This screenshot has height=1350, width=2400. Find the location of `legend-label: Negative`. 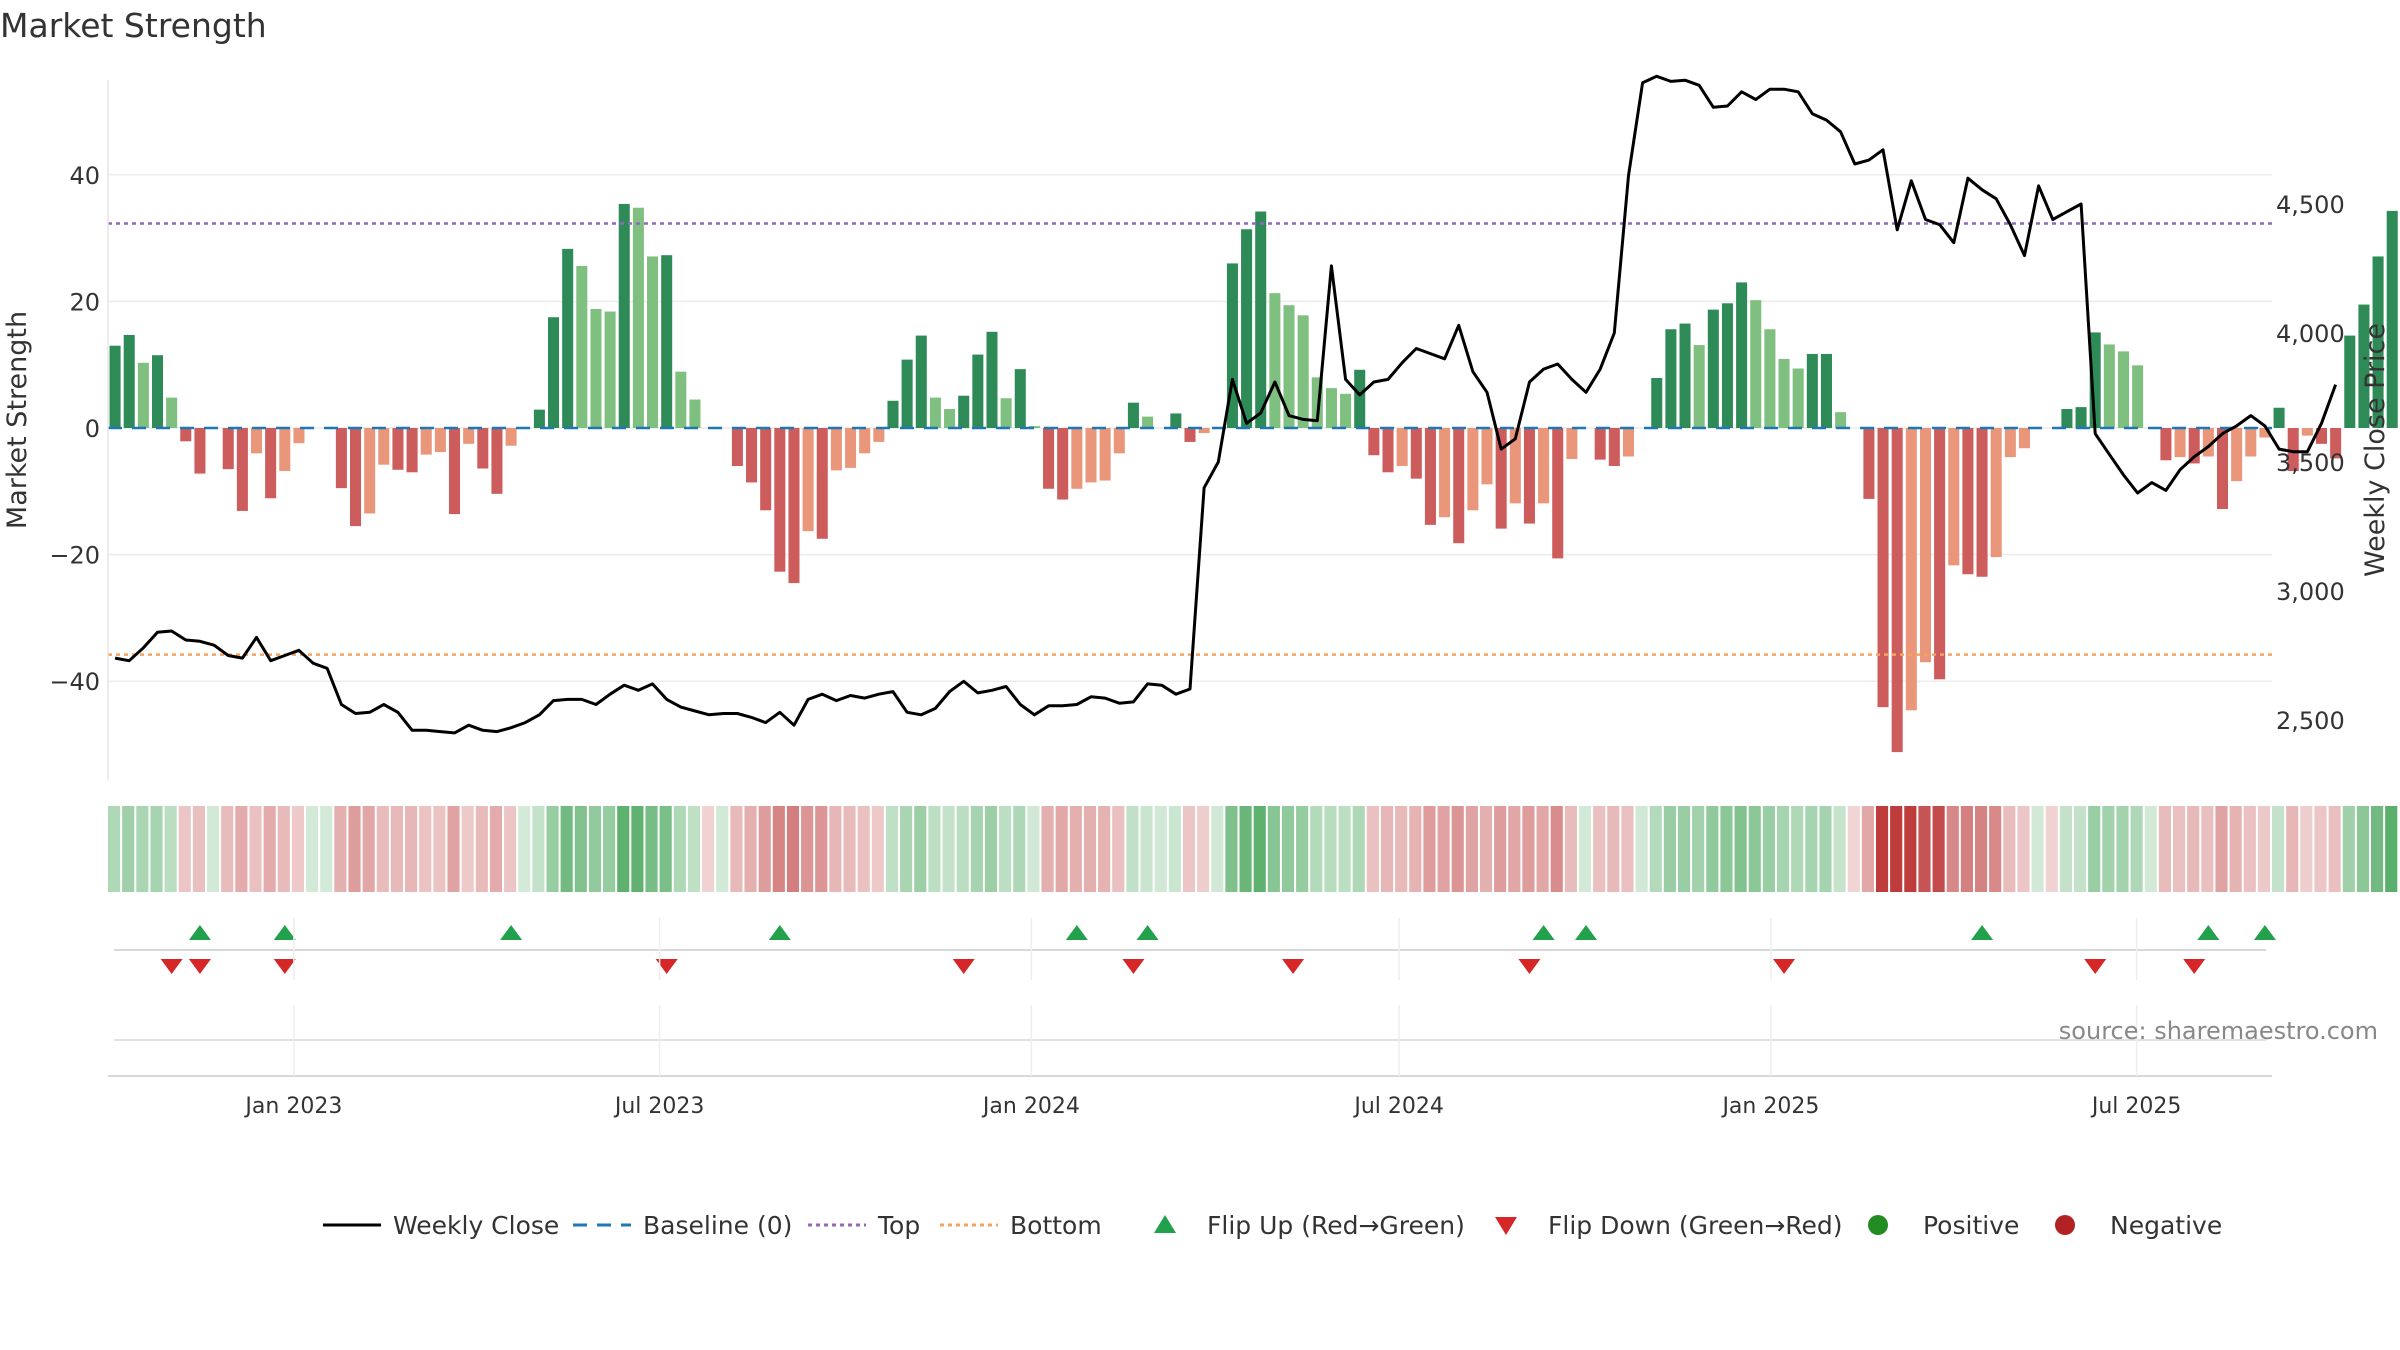

legend-label: Negative is located at coordinates (2166, 1225).